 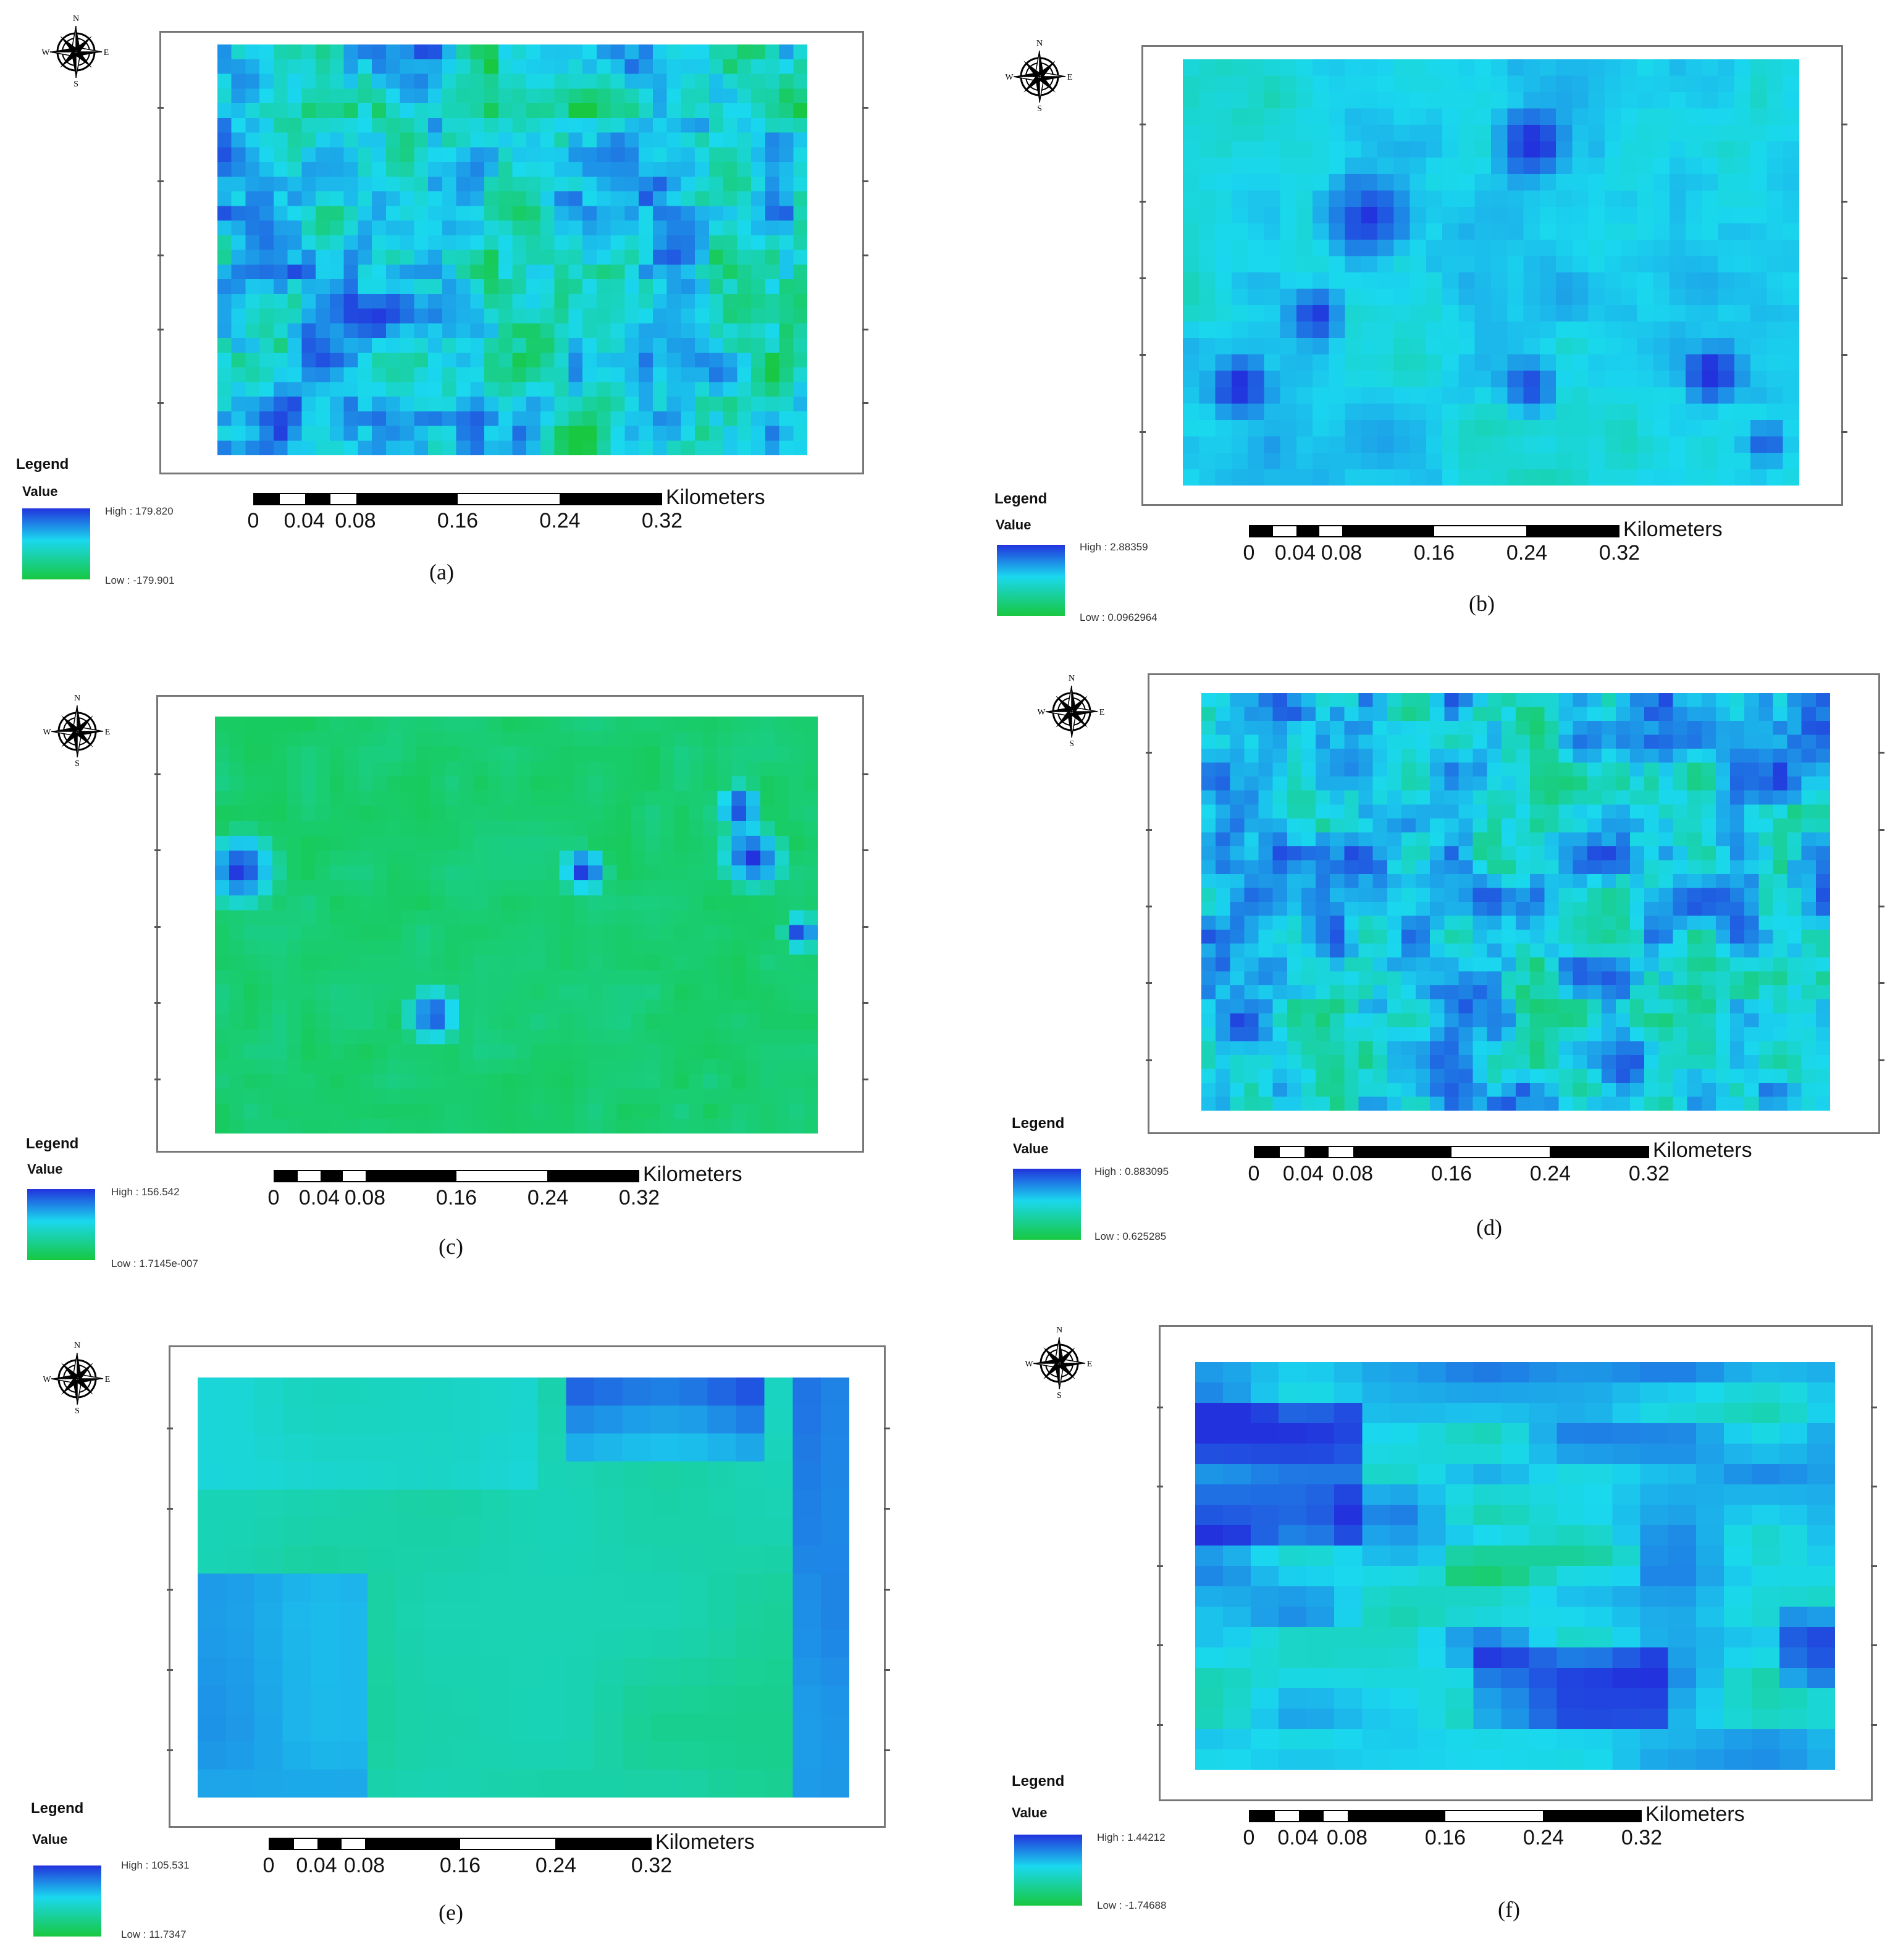 I want to click on svg-text: S, so click(x=76, y=84).